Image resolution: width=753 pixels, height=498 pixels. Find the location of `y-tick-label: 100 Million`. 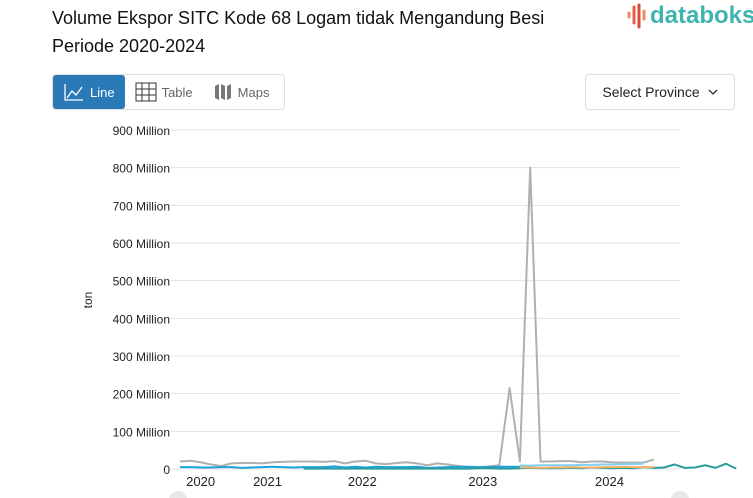

y-tick-label: 100 Million is located at coordinates (141, 432).